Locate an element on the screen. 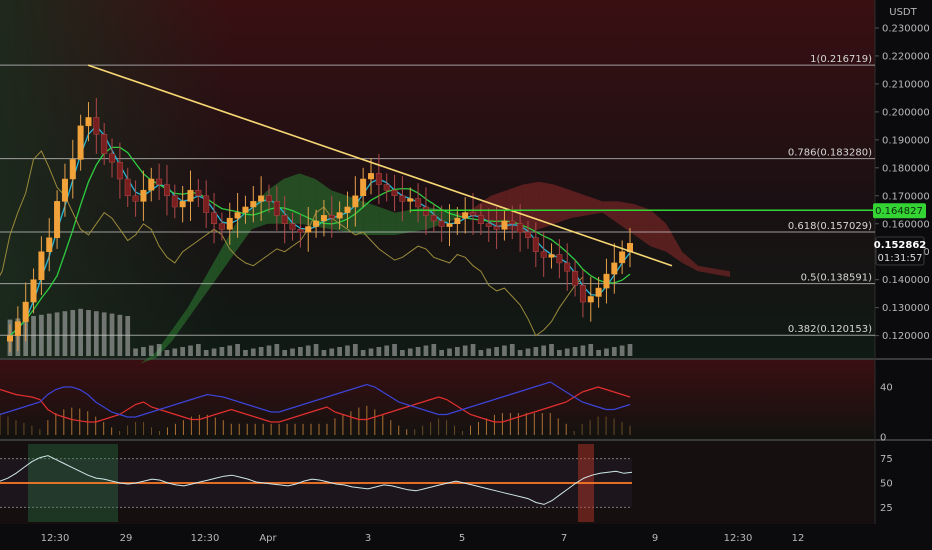  price-tick-label: 0.190000 is located at coordinates (906, 140).